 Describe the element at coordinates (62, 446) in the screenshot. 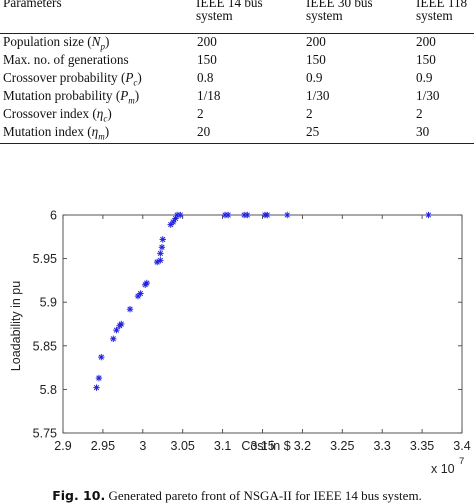

I see `x-tick-label: 2.9` at that location.